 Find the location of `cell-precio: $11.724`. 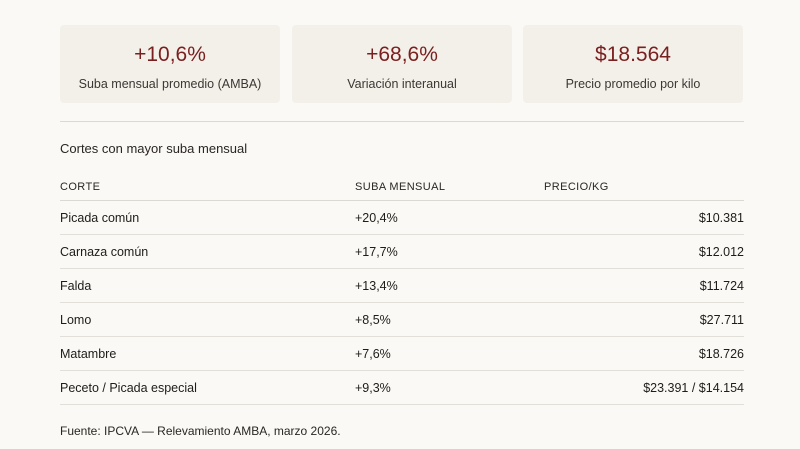

cell-precio: $11.724 is located at coordinates (721, 286).